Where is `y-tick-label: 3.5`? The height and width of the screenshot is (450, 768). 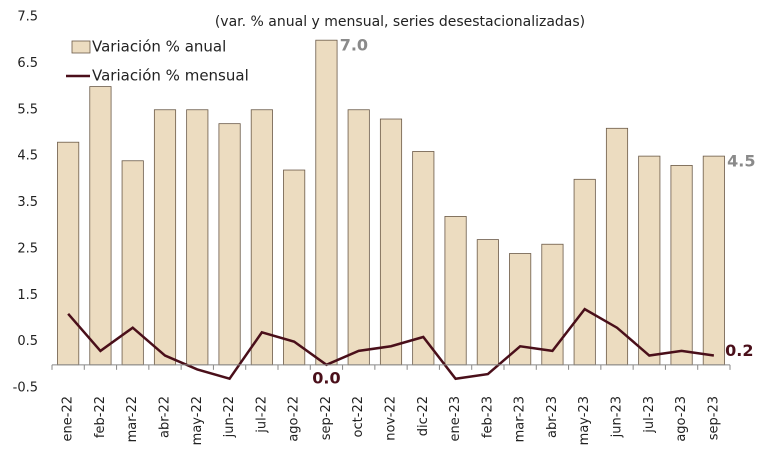
y-tick-label: 3.5 is located at coordinates (27, 202).